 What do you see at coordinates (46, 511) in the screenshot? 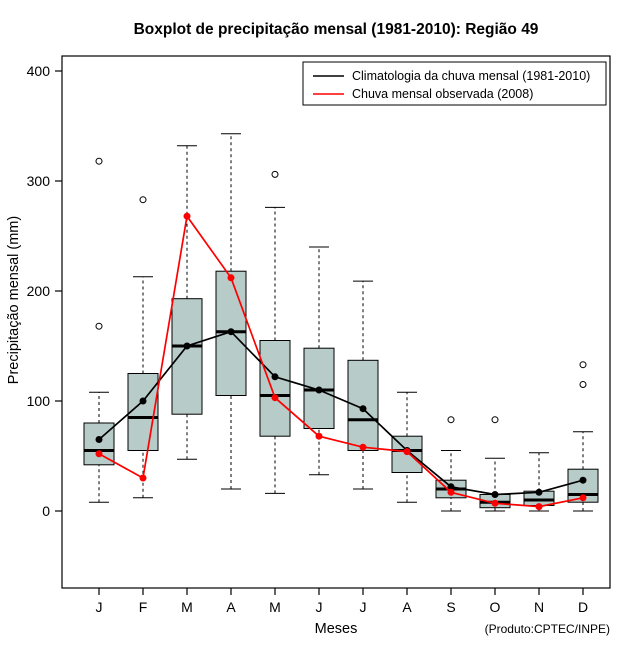
I see `y-tick-label: 0` at bounding box center [46, 511].